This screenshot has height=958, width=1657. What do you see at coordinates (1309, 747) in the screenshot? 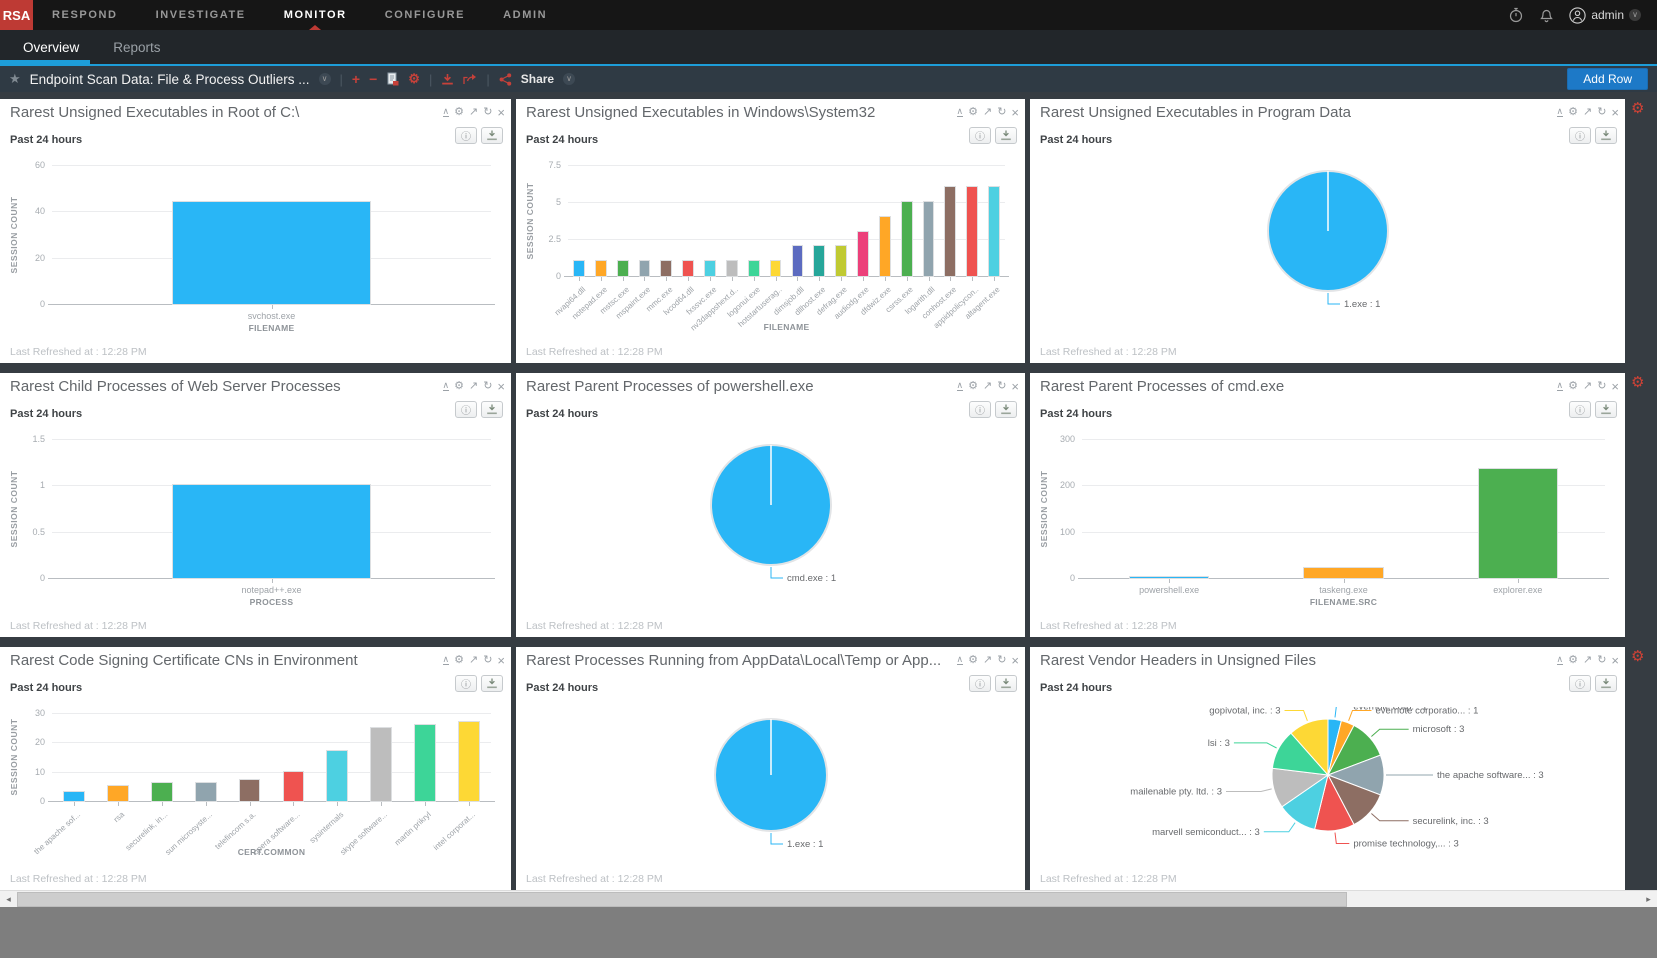
I see `pie-slice` at bounding box center [1309, 747].